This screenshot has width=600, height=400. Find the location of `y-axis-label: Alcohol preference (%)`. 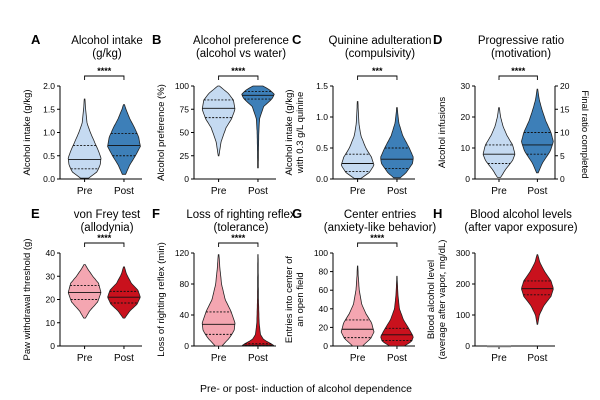

y-axis-label: Alcohol preference (%) is located at coordinates (161, 132).